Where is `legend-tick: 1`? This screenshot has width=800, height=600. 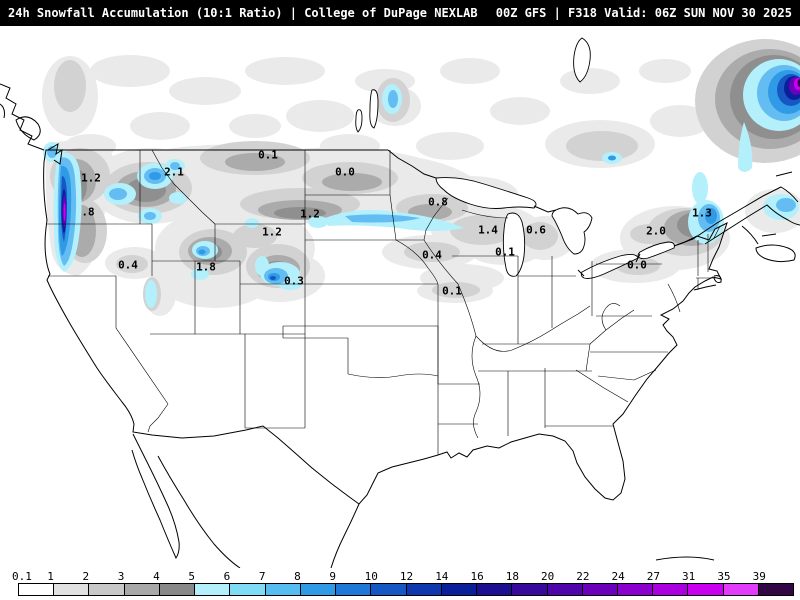 legend-tick: 1 is located at coordinates (50, 576).